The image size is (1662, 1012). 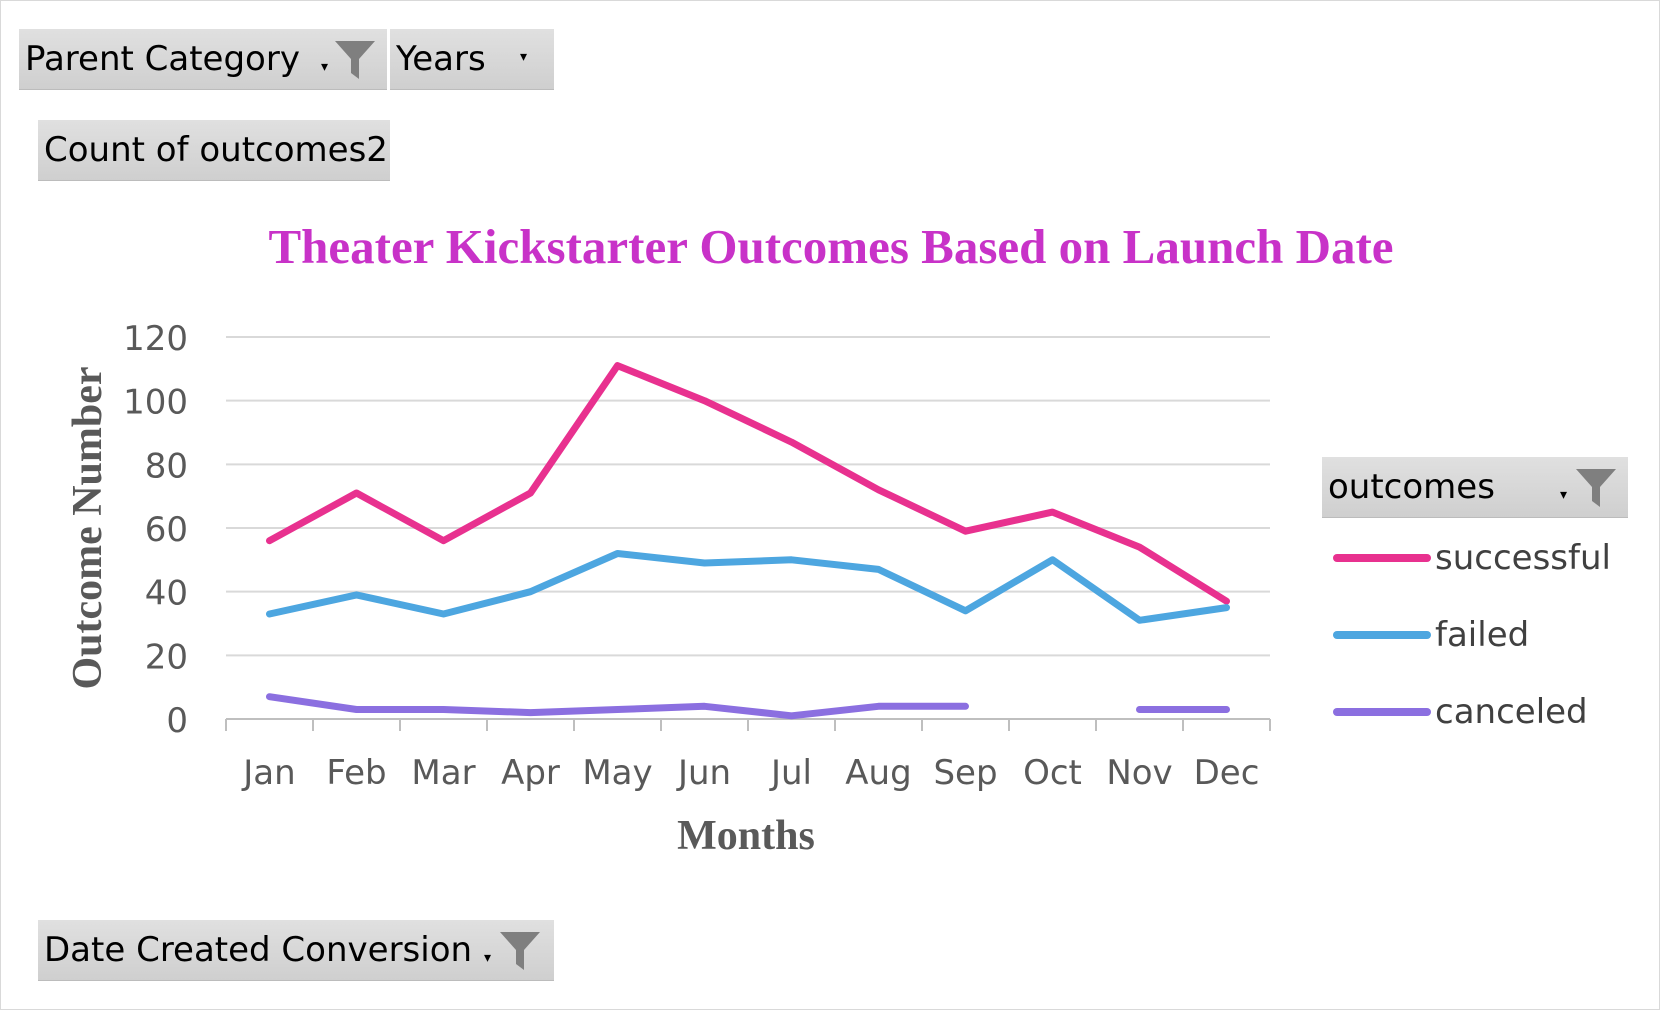 What do you see at coordinates (1482, 635) in the screenshot?
I see `legend-label: failed` at bounding box center [1482, 635].